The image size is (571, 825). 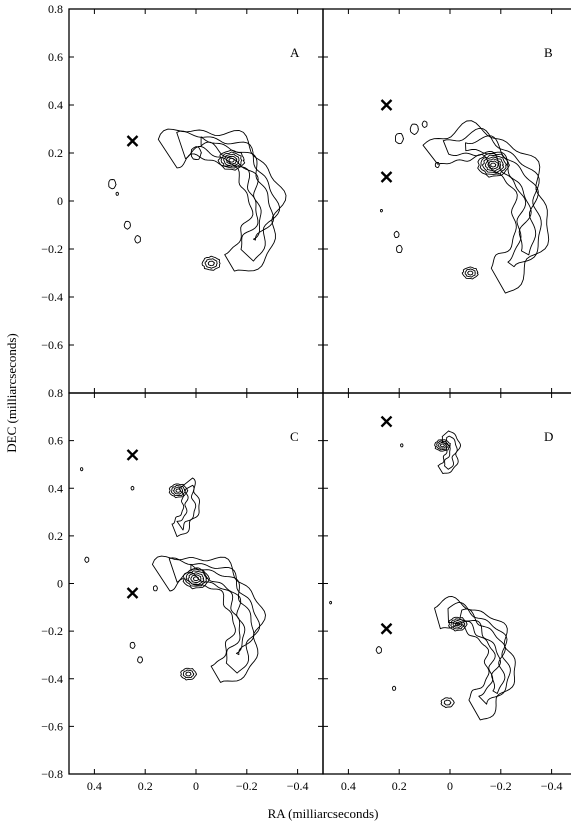 I want to click on y-tick-label: −0.8, so click(x=52, y=774).